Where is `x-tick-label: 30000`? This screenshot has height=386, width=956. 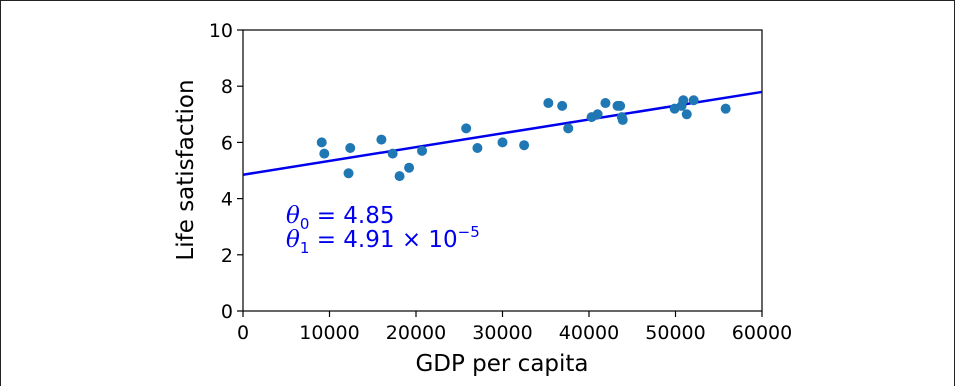 x-tick-label: 30000 is located at coordinates (502, 333).